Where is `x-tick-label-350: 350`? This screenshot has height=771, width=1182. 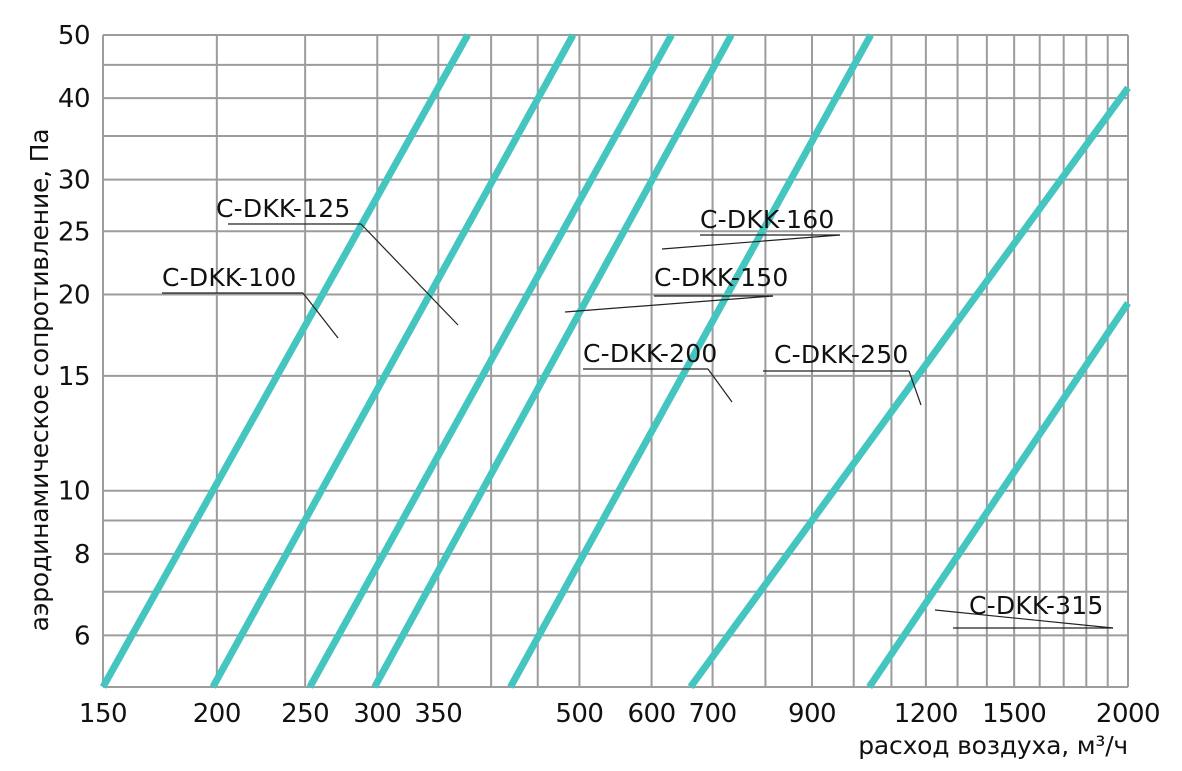
x-tick-label-350: 350 is located at coordinates (438, 714).